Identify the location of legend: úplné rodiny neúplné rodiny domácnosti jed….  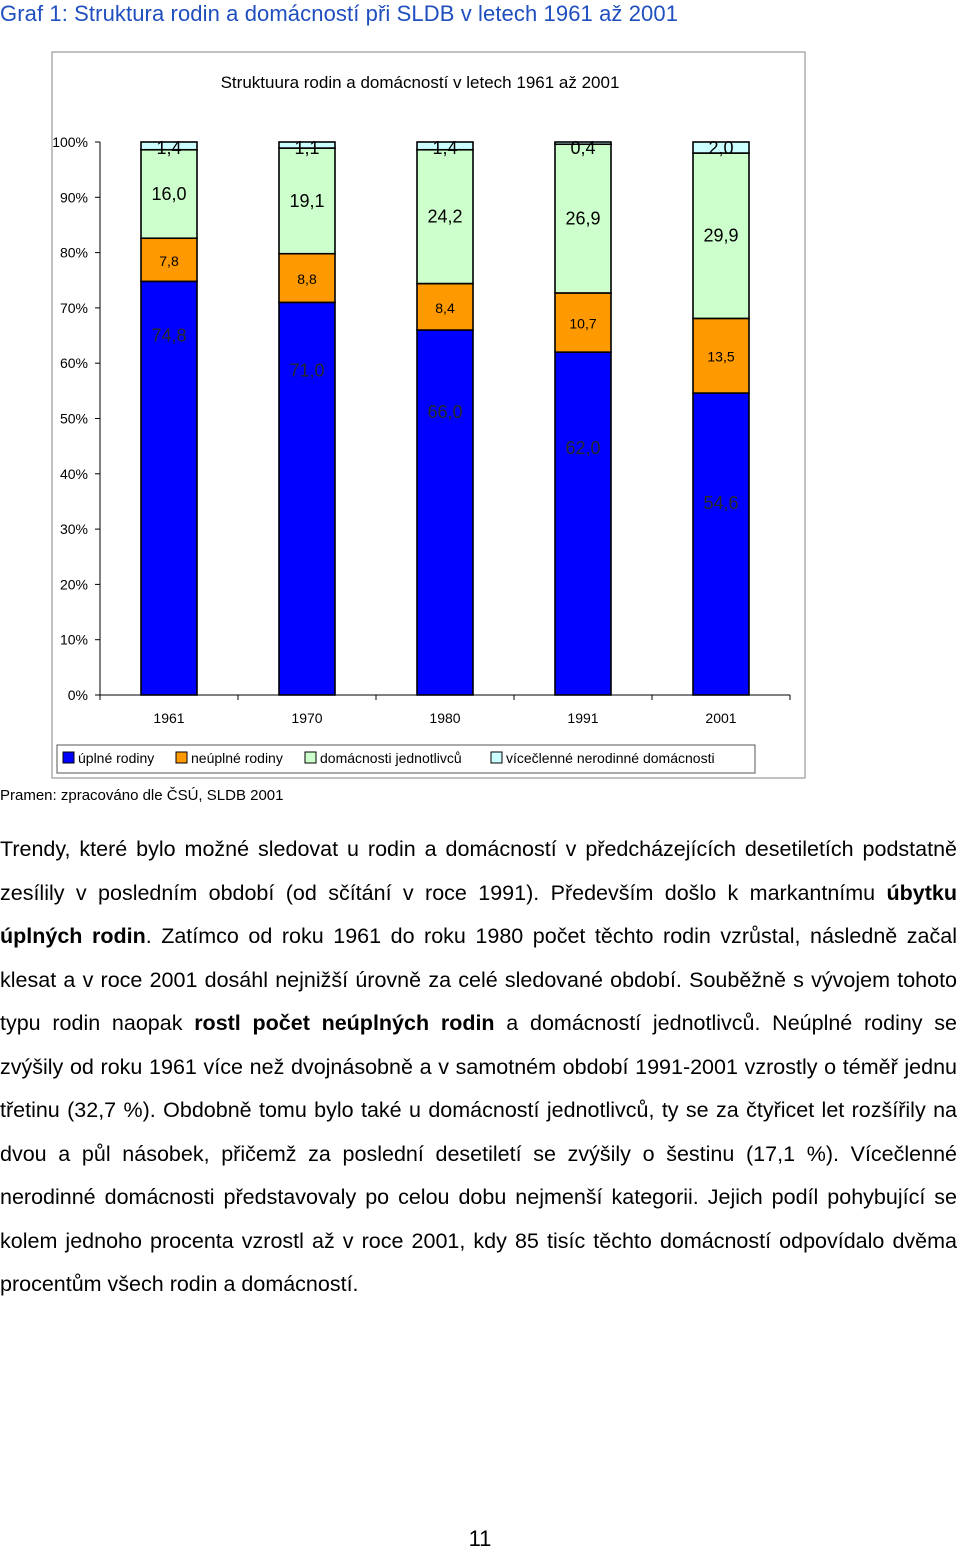
(406, 759).